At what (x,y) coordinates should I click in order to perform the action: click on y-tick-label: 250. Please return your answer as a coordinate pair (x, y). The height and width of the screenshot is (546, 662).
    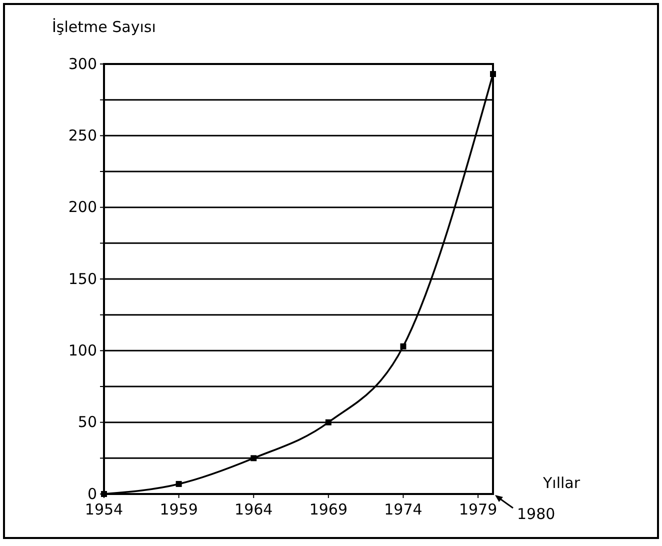
    Looking at the image, I should click on (82, 135).